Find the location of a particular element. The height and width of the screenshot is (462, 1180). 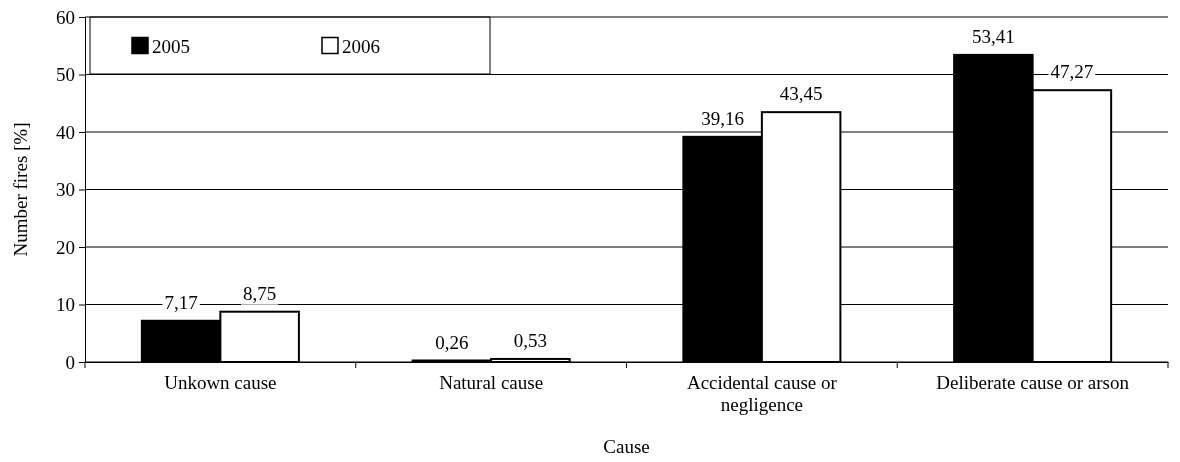

y-tick-label: 30 is located at coordinates (65, 190).